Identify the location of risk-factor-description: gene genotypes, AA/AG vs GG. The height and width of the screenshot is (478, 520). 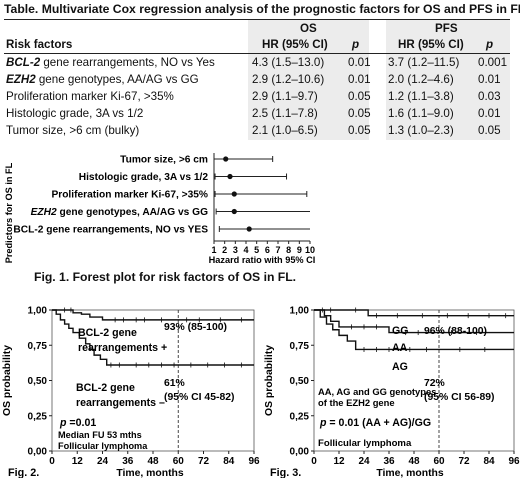
(117, 79).